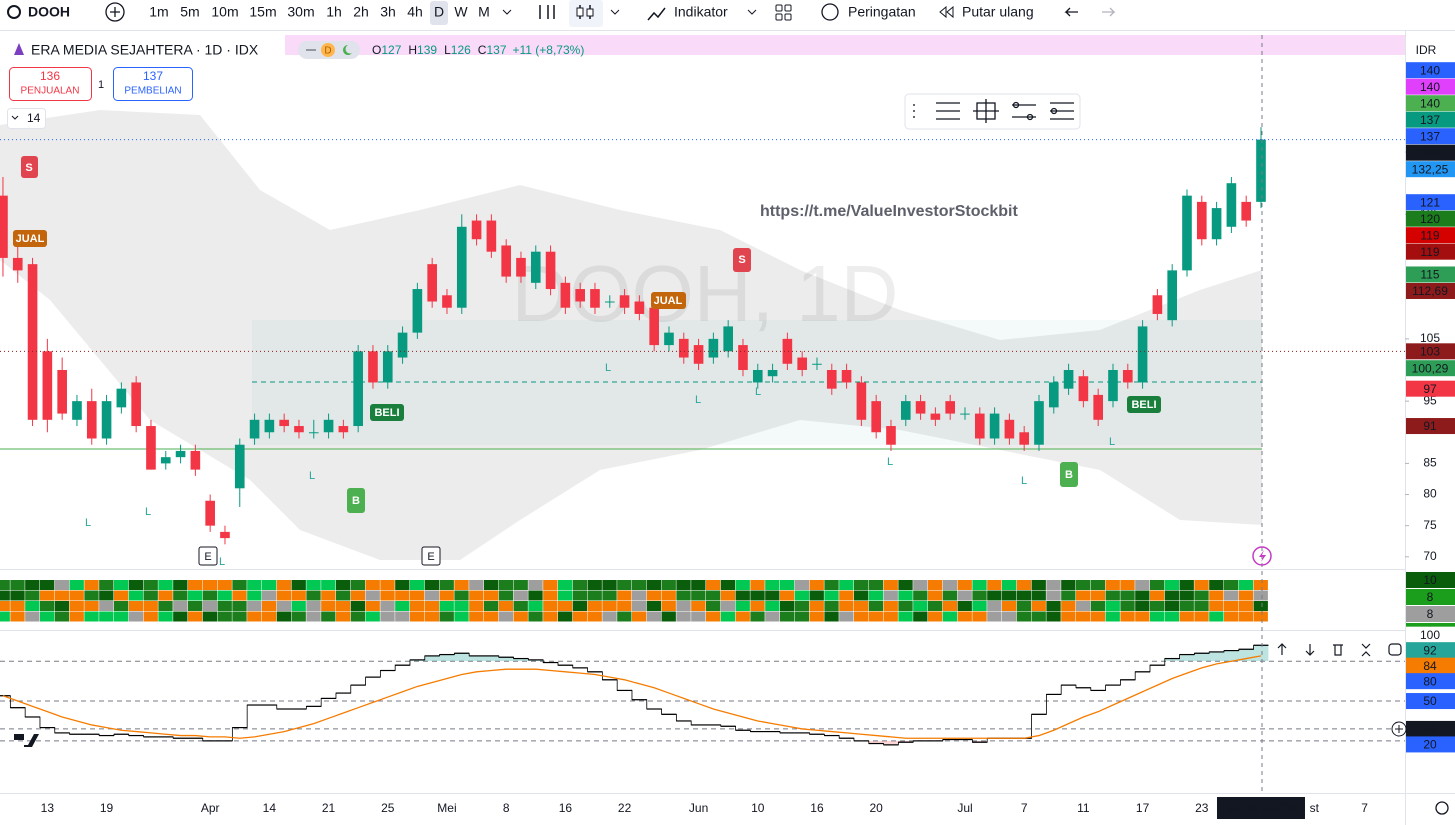 The image size is (1455, 825). What do you see at coordinates (547, 12) in the screenshot?
I see `bars-icon` at bounding box center [547, 12].